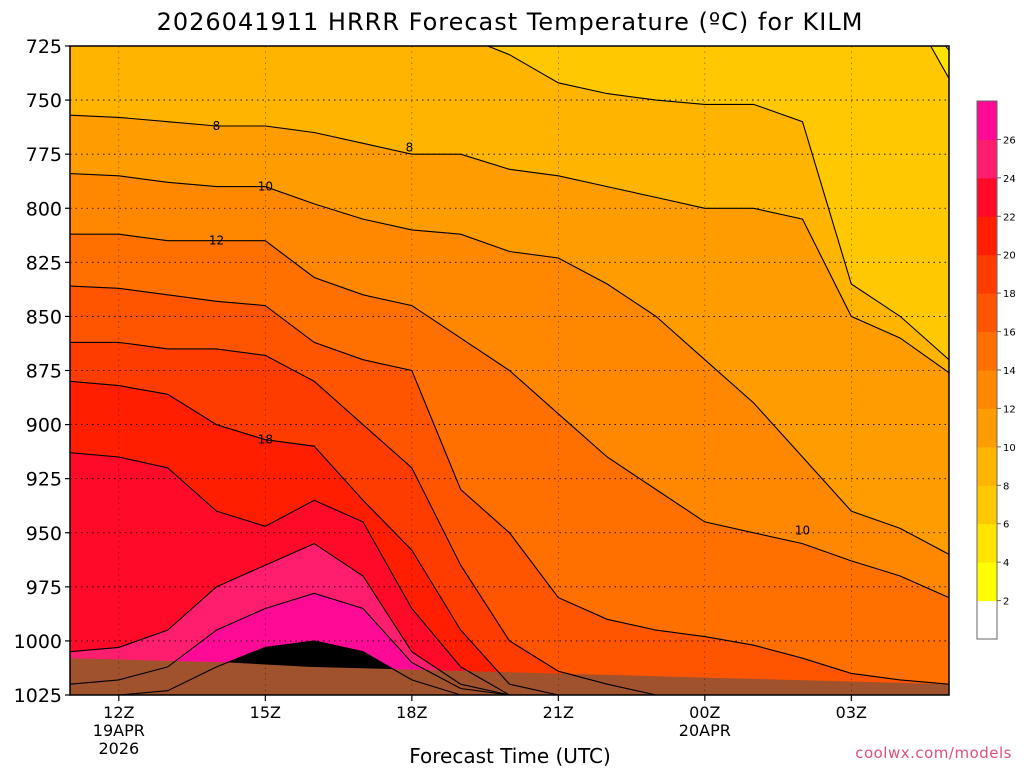 The width and height of the screenshot is (1024, 768). What do you see at coordinates (44, 263) in the screenshot?
I see `y-tick-label: 825` at bounding box center [44, 263].